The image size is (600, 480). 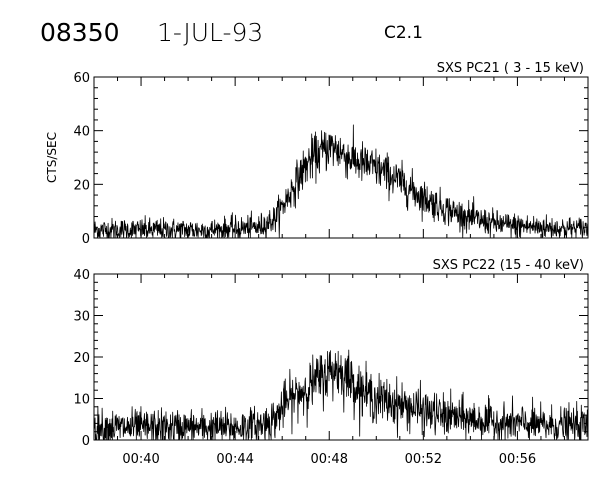 I want to click on event-id: 08350, so click(x=80, y=32).